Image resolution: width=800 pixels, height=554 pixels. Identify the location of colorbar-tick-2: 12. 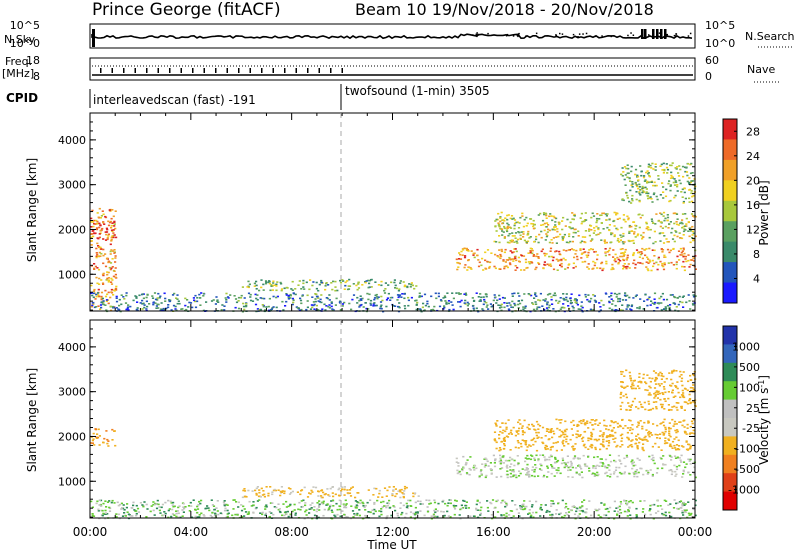
(753, 229).